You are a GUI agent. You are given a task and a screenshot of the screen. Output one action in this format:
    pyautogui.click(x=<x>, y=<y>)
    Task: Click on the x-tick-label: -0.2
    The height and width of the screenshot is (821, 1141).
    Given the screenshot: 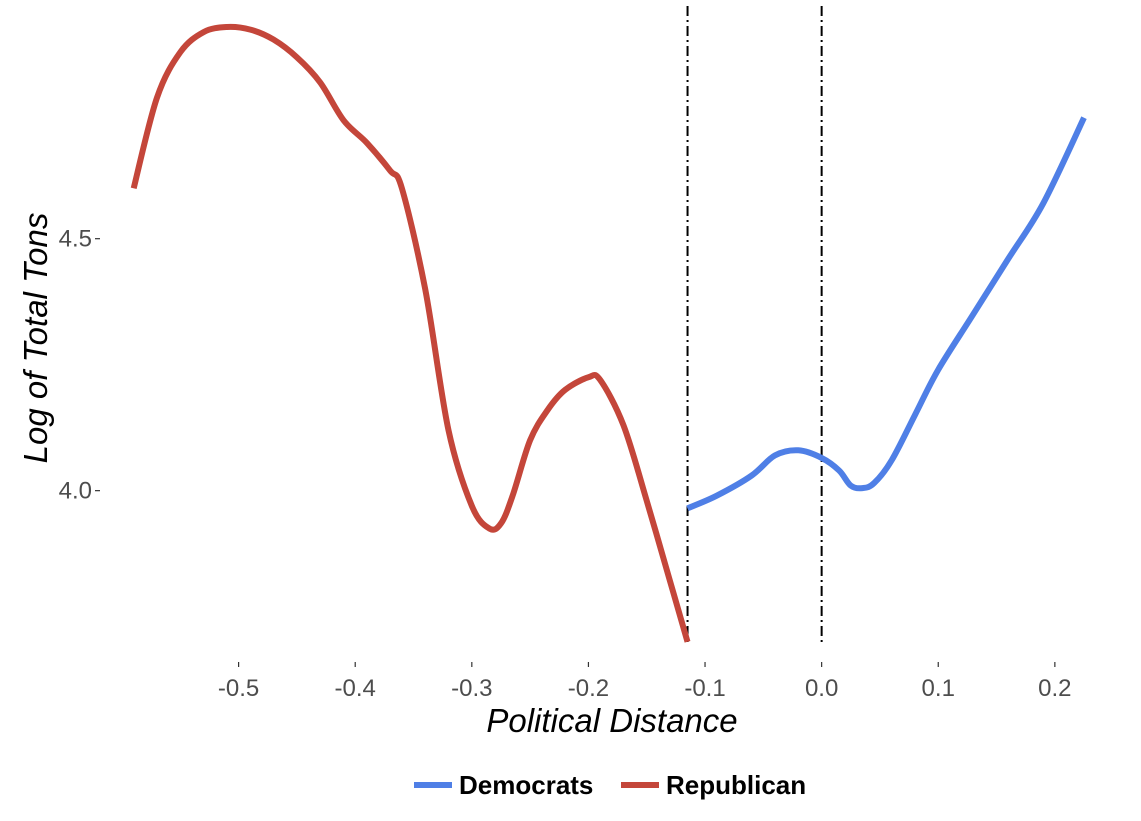 What is the action you would take?
    pyautogui.click(x=588, y=688)
    